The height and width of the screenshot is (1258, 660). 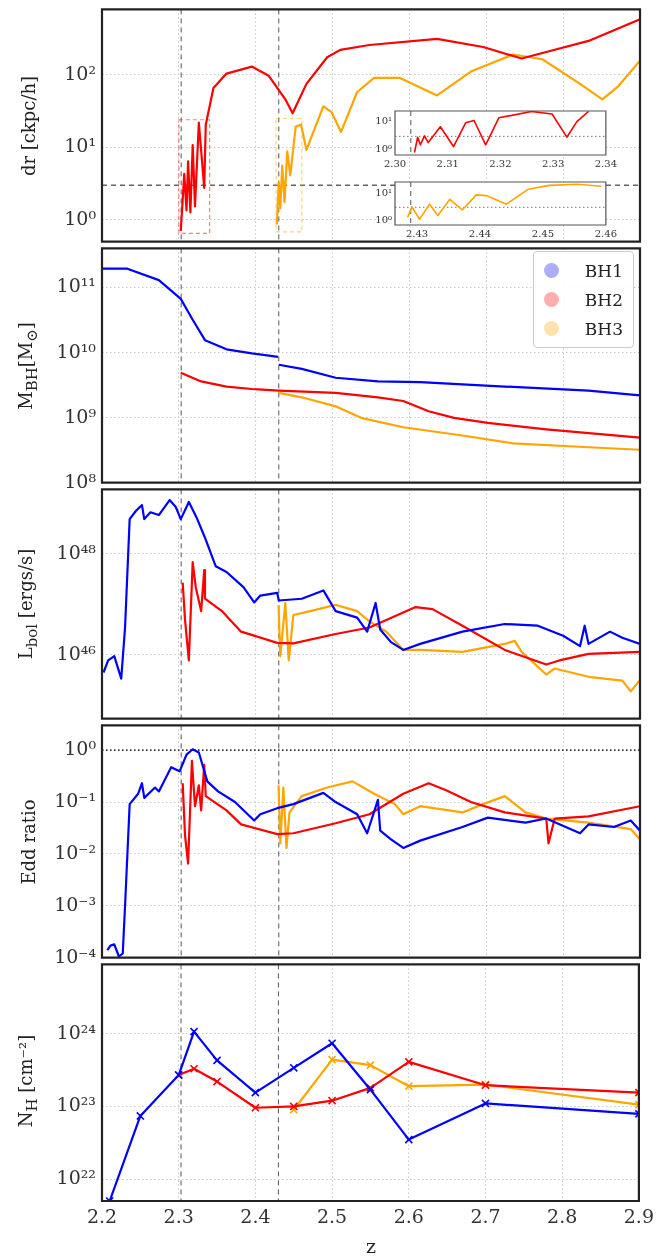 I want to click on legend-label: BH2, so click(x=603, y=299).